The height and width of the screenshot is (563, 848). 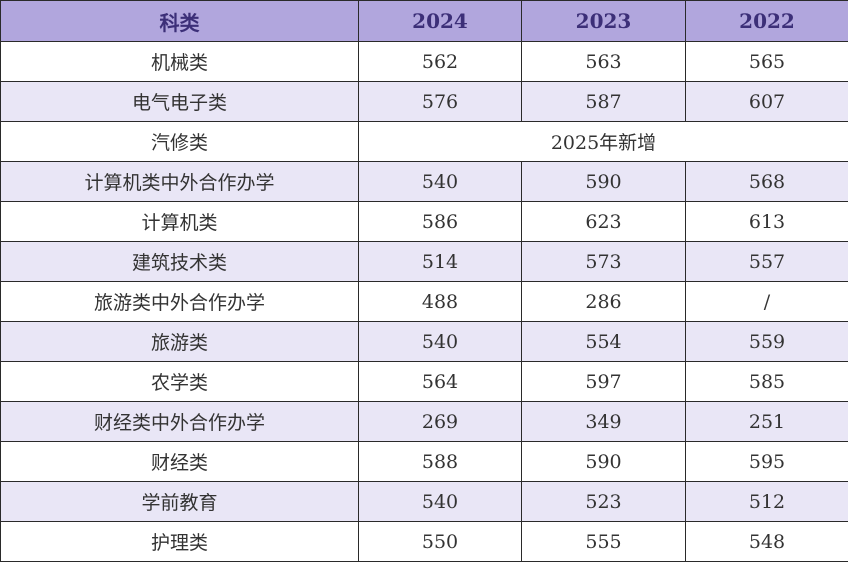 What do you see at coordinates (179, 101) in the screenshot?
I see `category-cell: 电气电子类` at bounding box center [179, 101].